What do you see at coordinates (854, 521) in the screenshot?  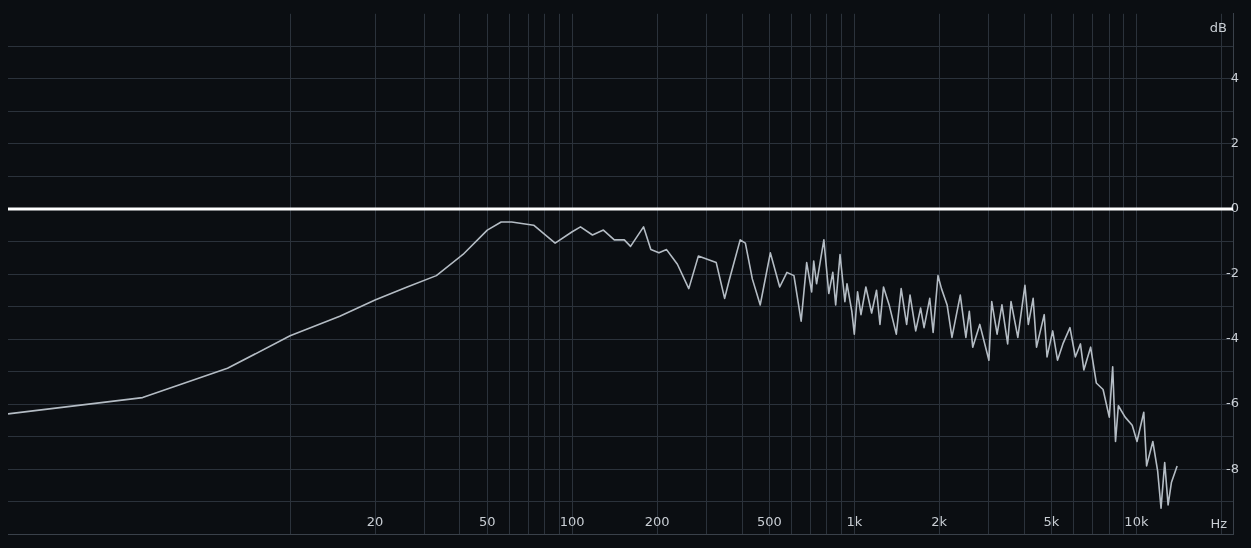 I see `x-tick-label: 1k` at bounding box center [854, 521].